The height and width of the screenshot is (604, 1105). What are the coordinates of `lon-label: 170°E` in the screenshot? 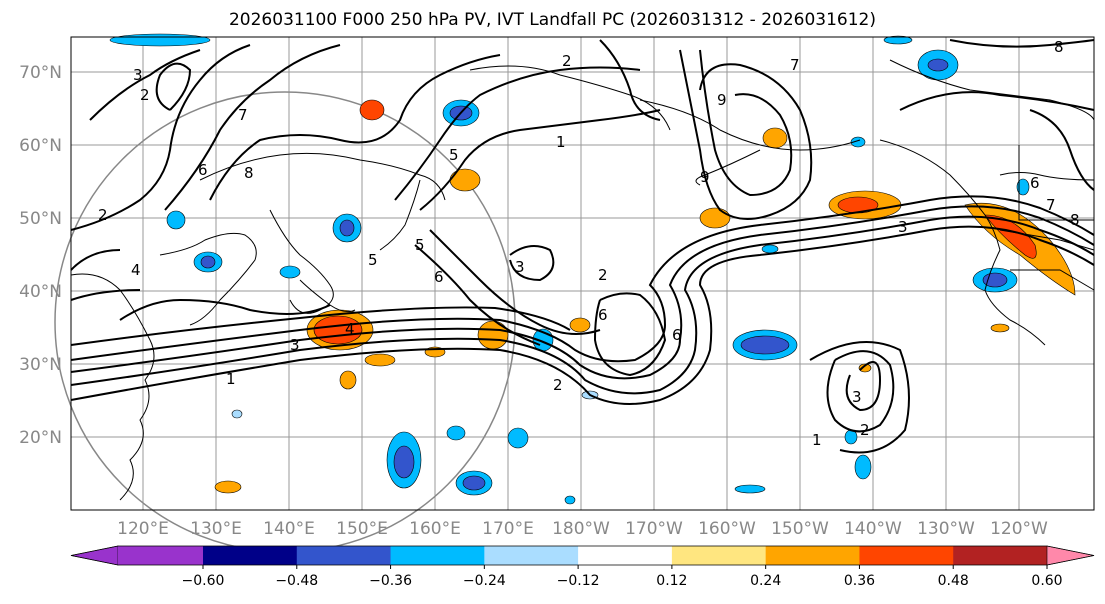 It's located at (508, 529).